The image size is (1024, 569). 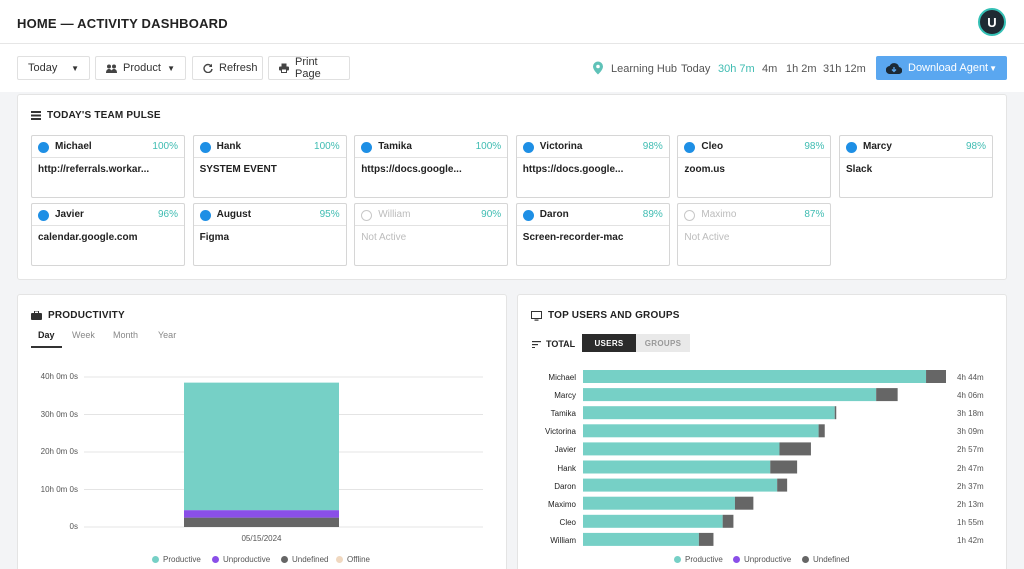 What do you see at coordinates (59, 414) in the screenshot?
I see `y-tick-label: 30h 0m 0s` at bounding box center [59, 414].